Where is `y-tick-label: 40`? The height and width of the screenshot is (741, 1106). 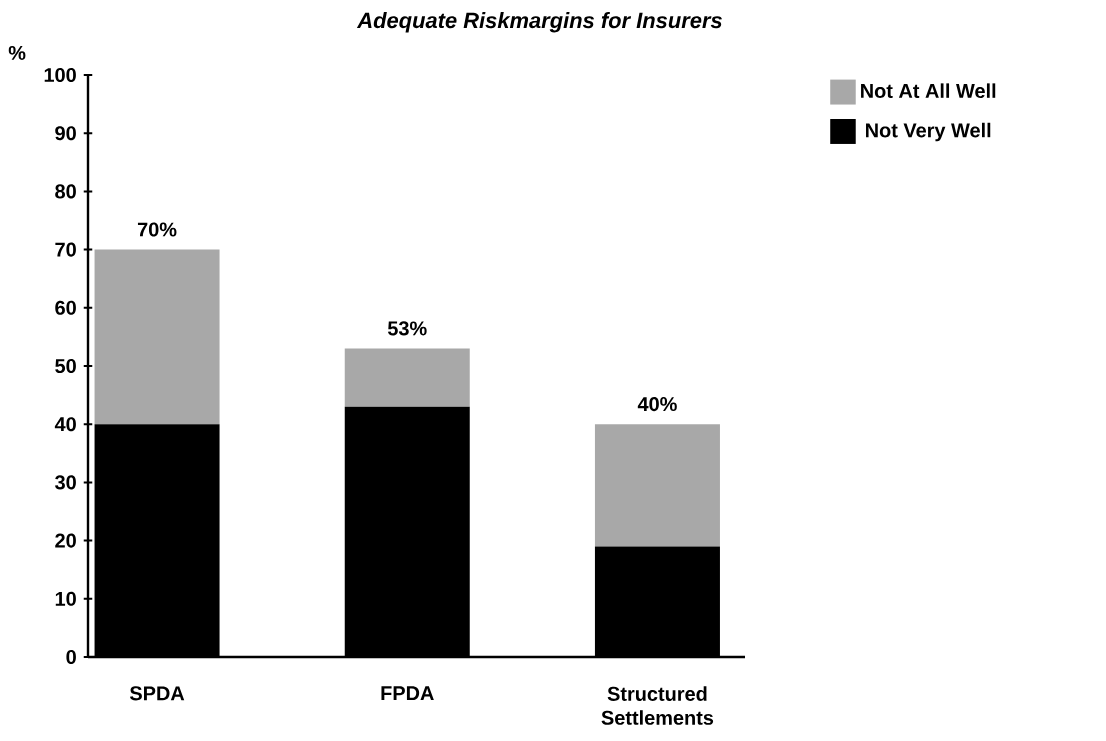 y-tick-label: 40 is located at coordinates (65, 424).